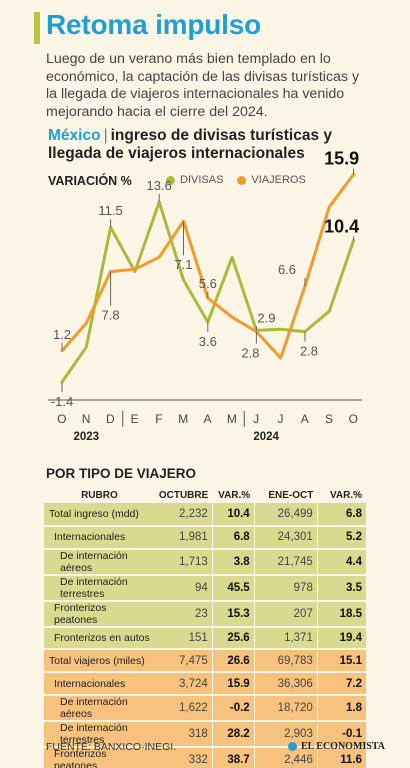 The image size is (410, 768). Describe the element at coordinates (233, 661) in the screenshot. I see `row-var-octubre: 26.6` at that location.